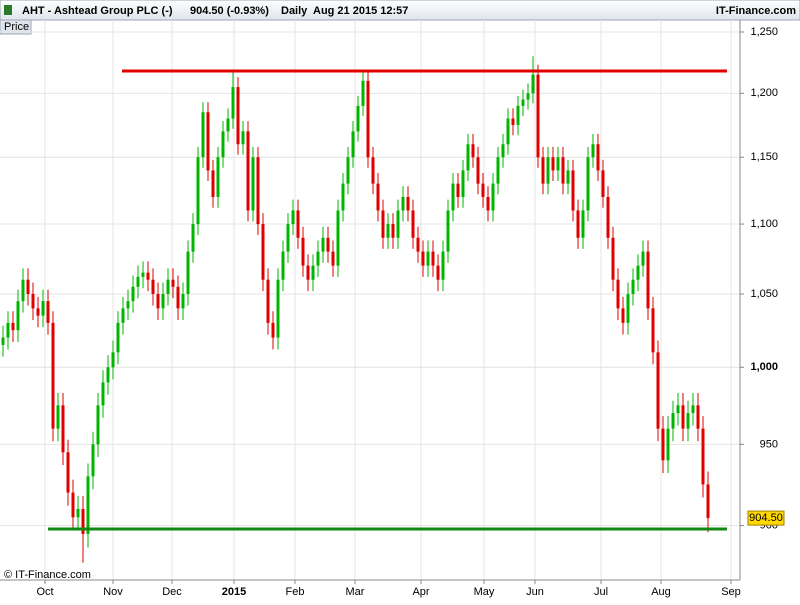 Image resolution: width=800 pixels, height=605 pixels. I want to click on brand: IT-Finance.com, so click(756, 11).